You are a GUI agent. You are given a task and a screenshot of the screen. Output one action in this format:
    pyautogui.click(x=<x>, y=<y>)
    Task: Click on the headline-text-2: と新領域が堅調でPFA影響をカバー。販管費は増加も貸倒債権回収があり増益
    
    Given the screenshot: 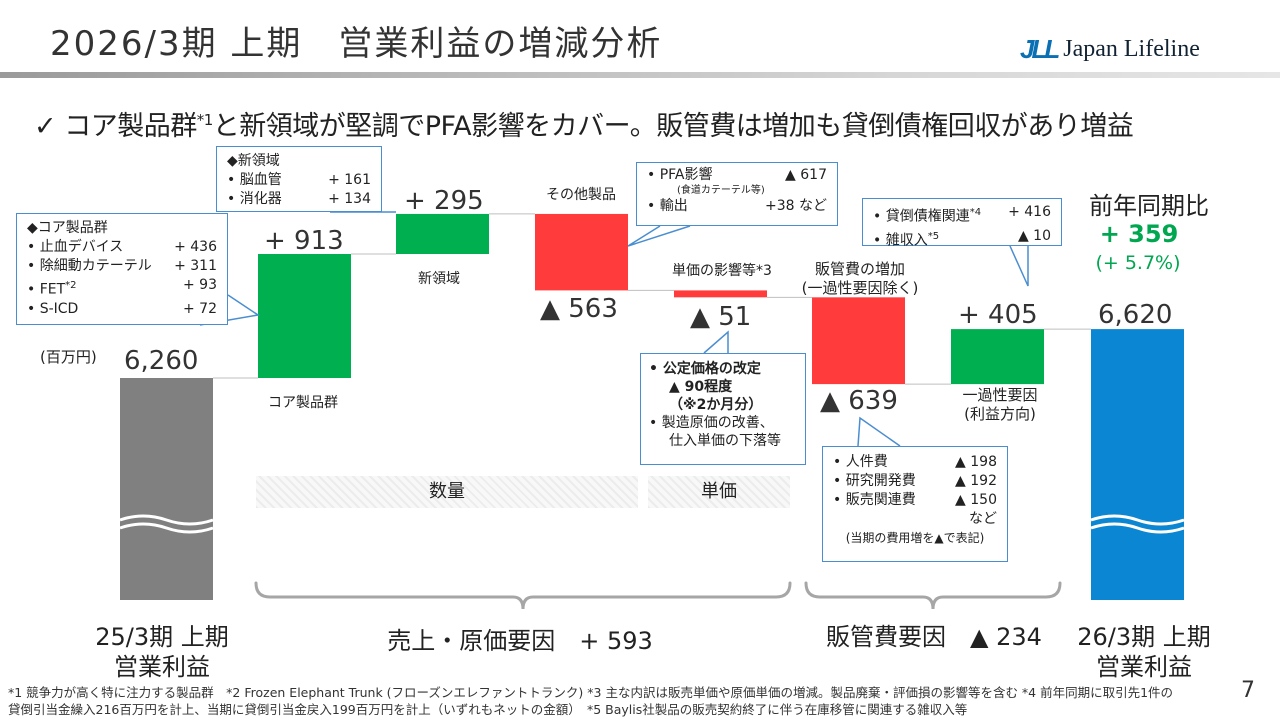 What is the action you would take?
    pyautogui.click(x=673, y=126)
    